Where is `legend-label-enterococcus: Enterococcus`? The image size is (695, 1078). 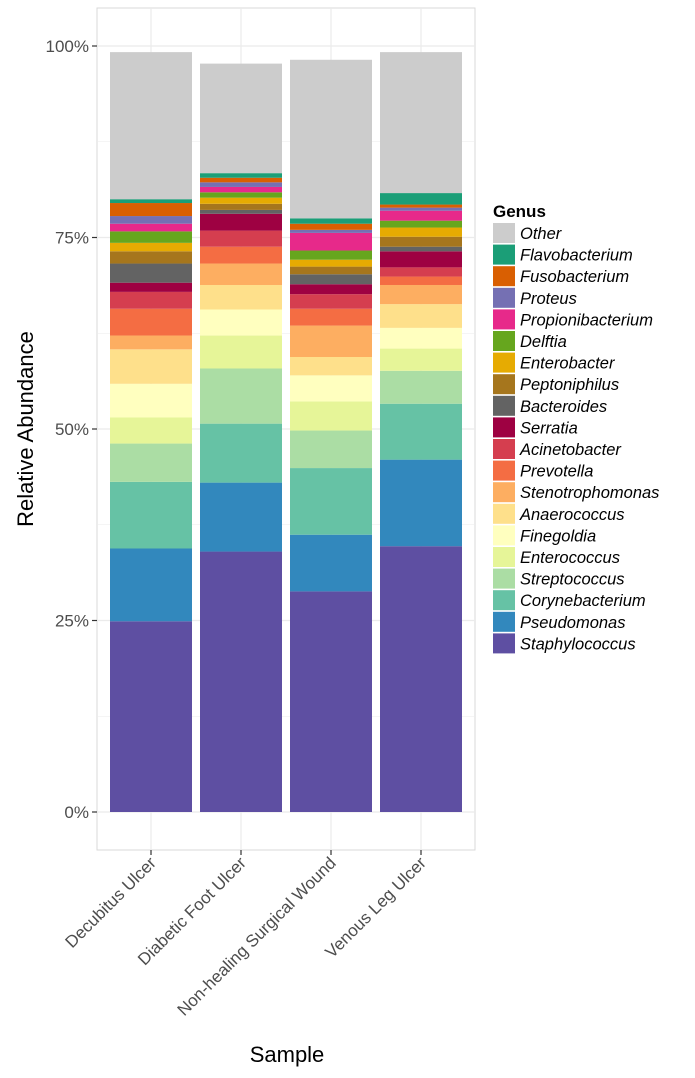
legend-label-enterococcus: Enterococcus is located at coordinates (570, 558).